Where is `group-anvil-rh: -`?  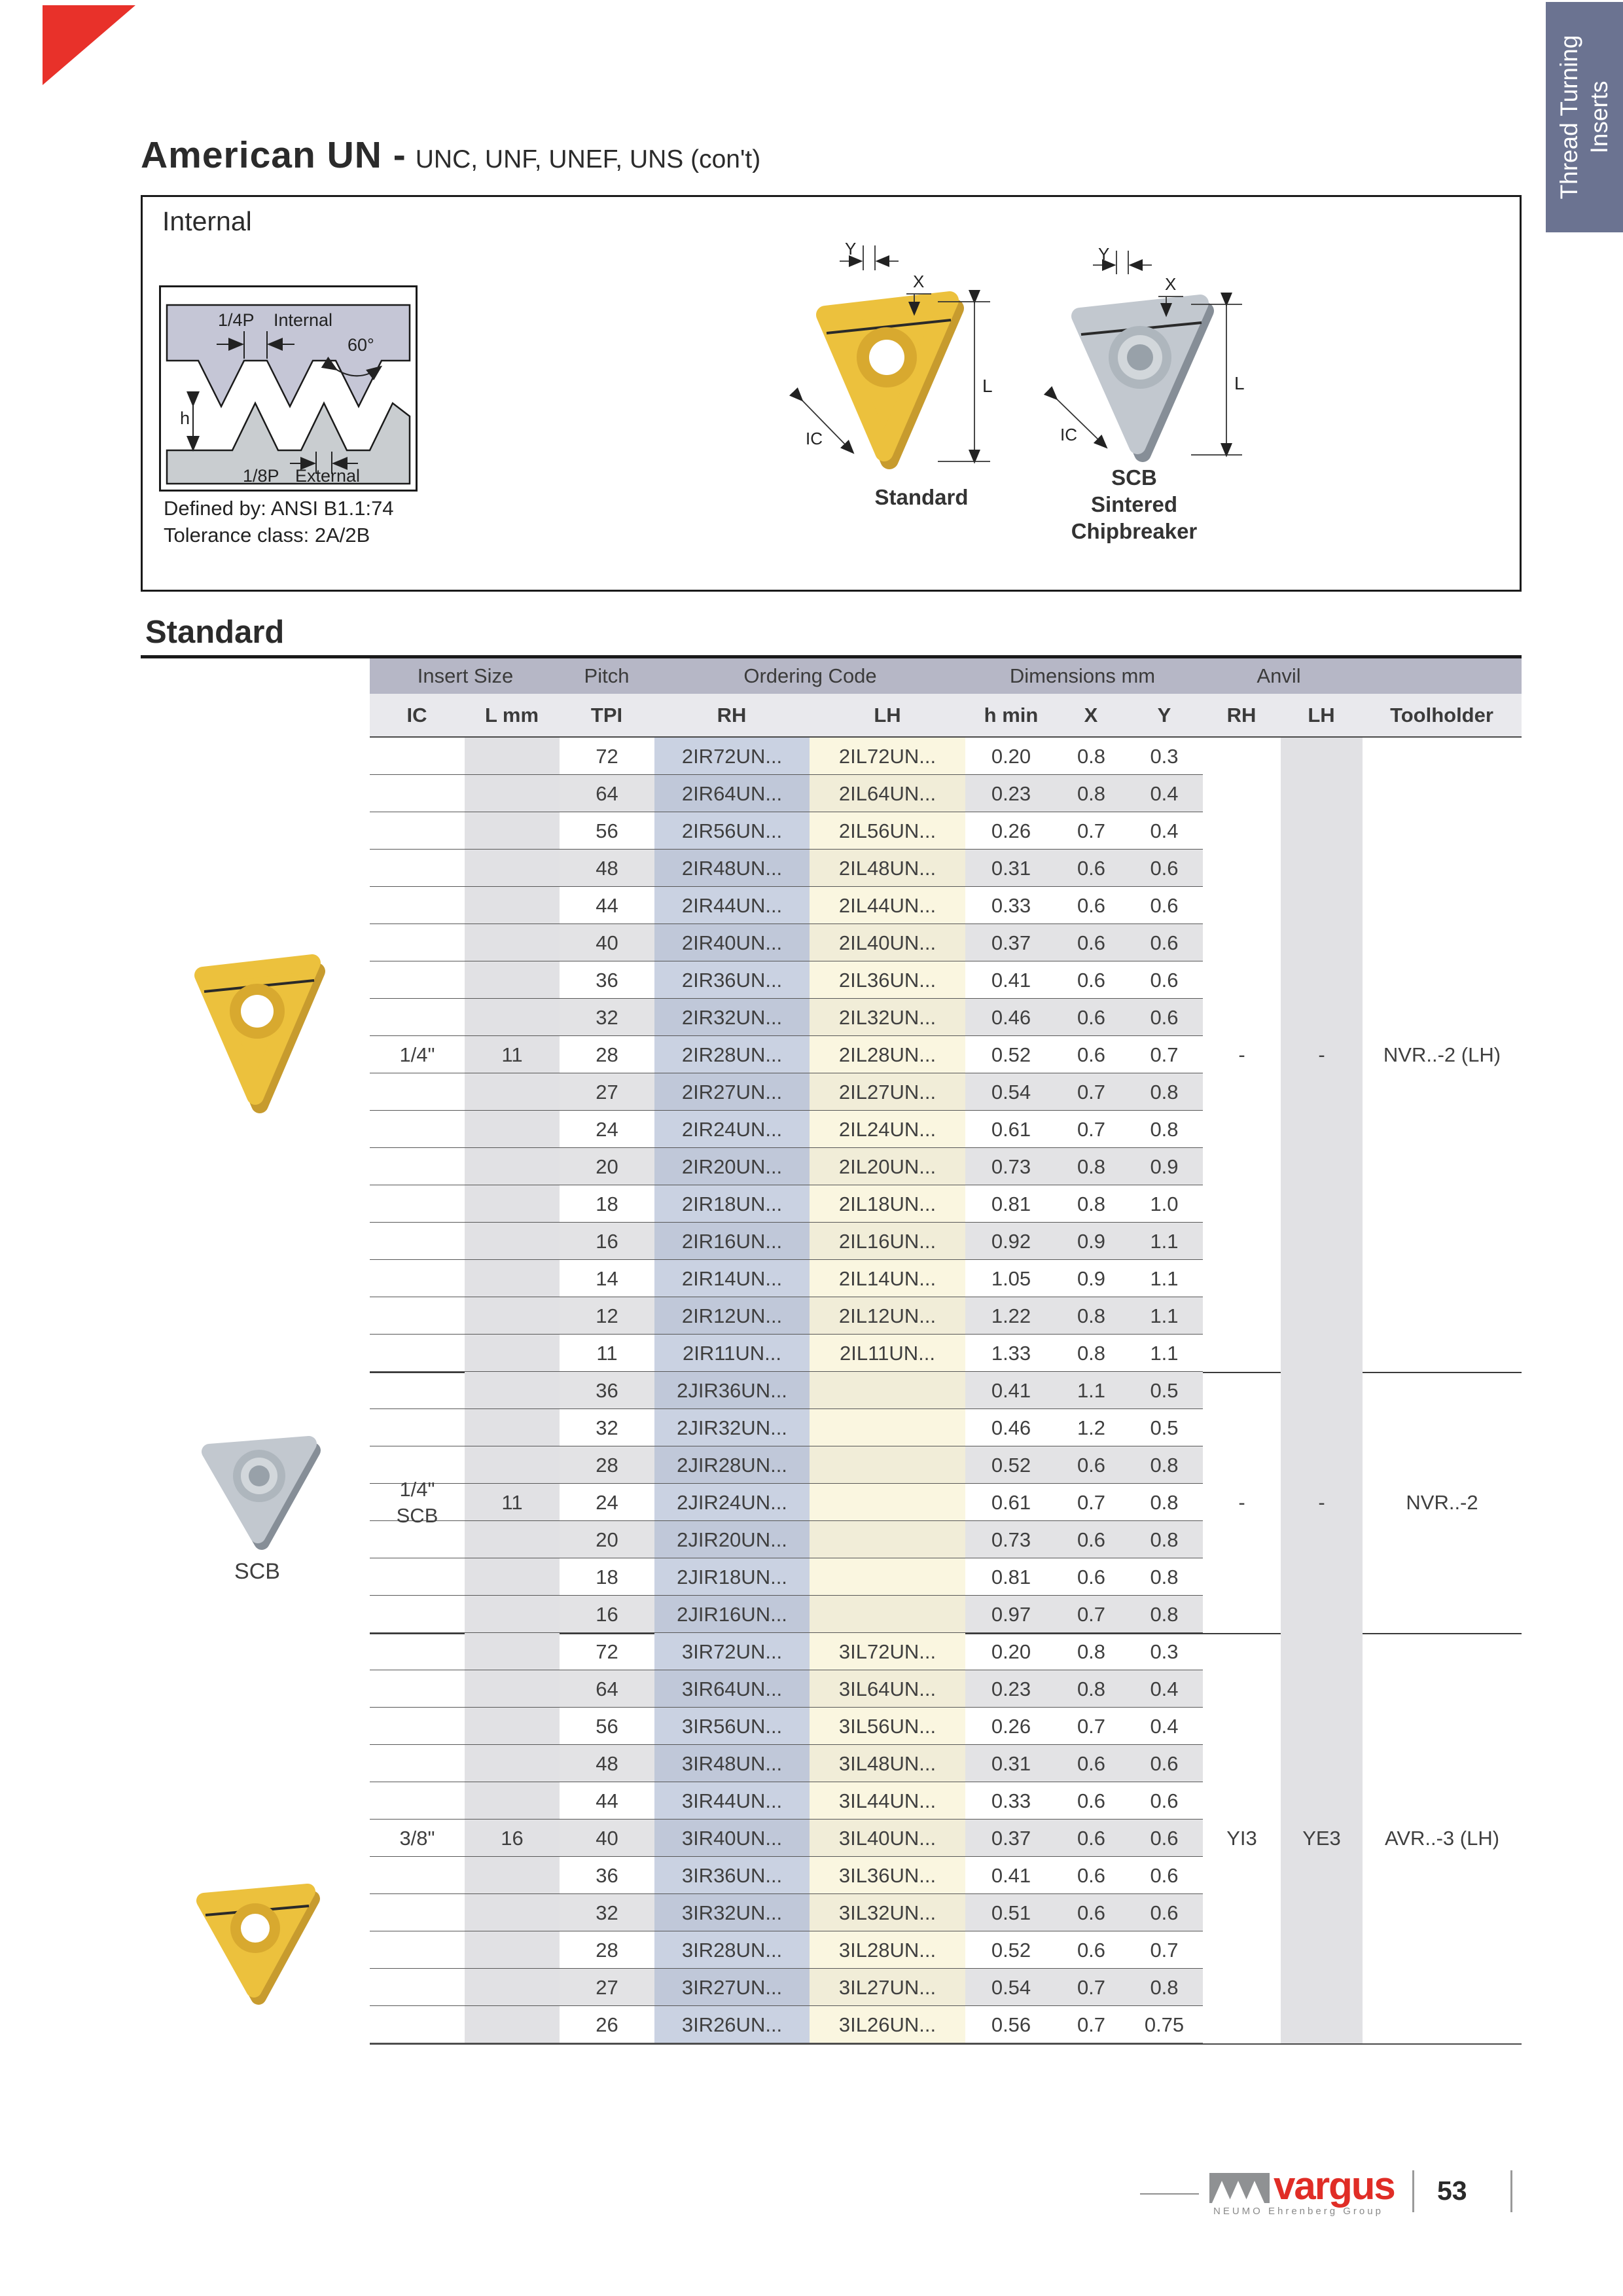 group-anvil-rh: - is located at coordinates (1241, 1054).